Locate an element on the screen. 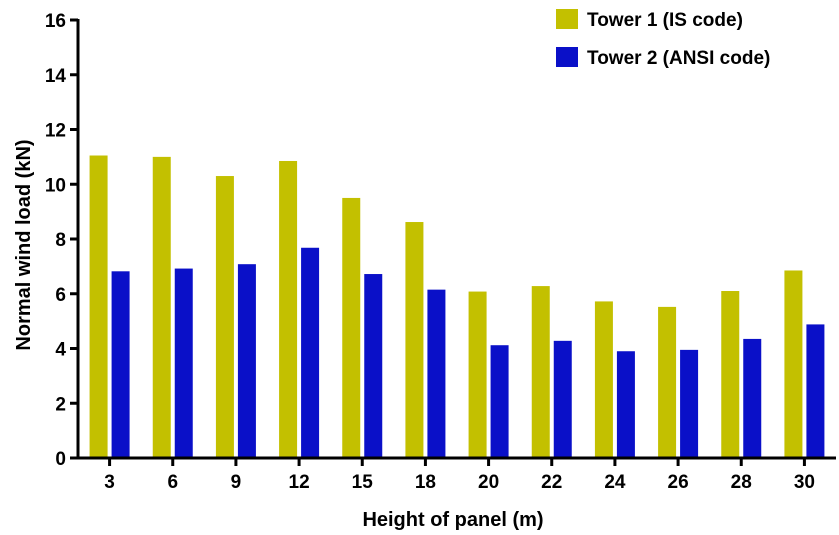 This screenshot has height=535, width=839. x-axis-title: Height of panel (m) is located at coordinates (452, 520).